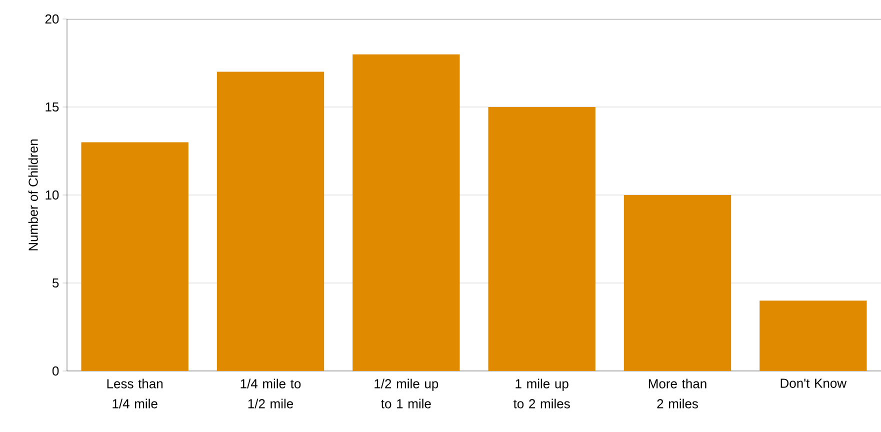 The height and width of the screenshot is (432, 881). What do you see at coordinates (406, 393) in the screenshot?
I see `x-tick-label: 1/2 mile up to 1 mile` at bounding box center [406, 393].